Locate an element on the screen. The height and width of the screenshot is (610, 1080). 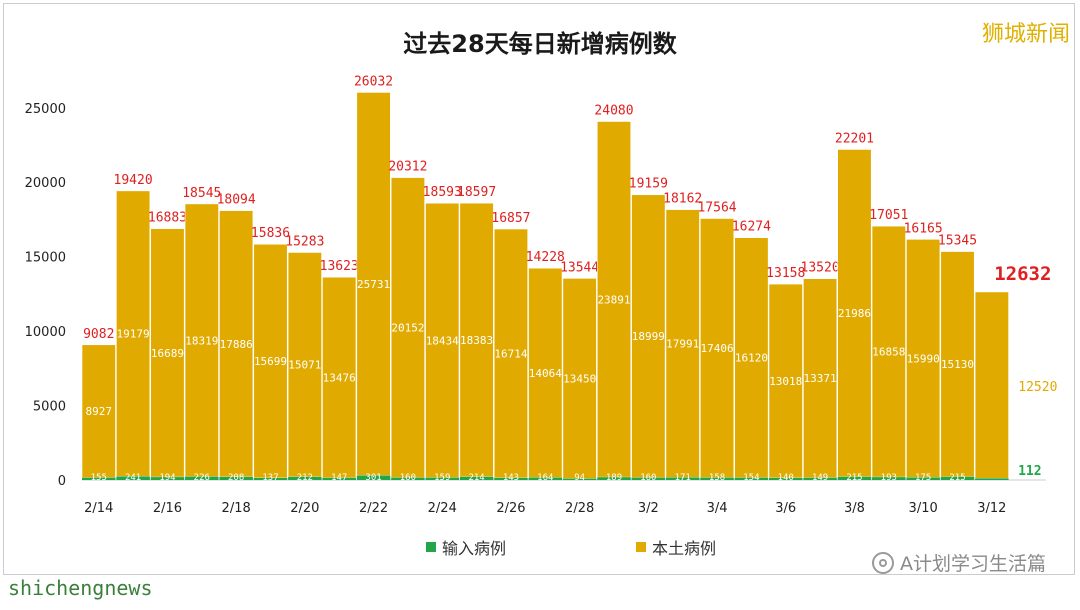
data-label-local: 21986 is located at coordinates (854, 313).